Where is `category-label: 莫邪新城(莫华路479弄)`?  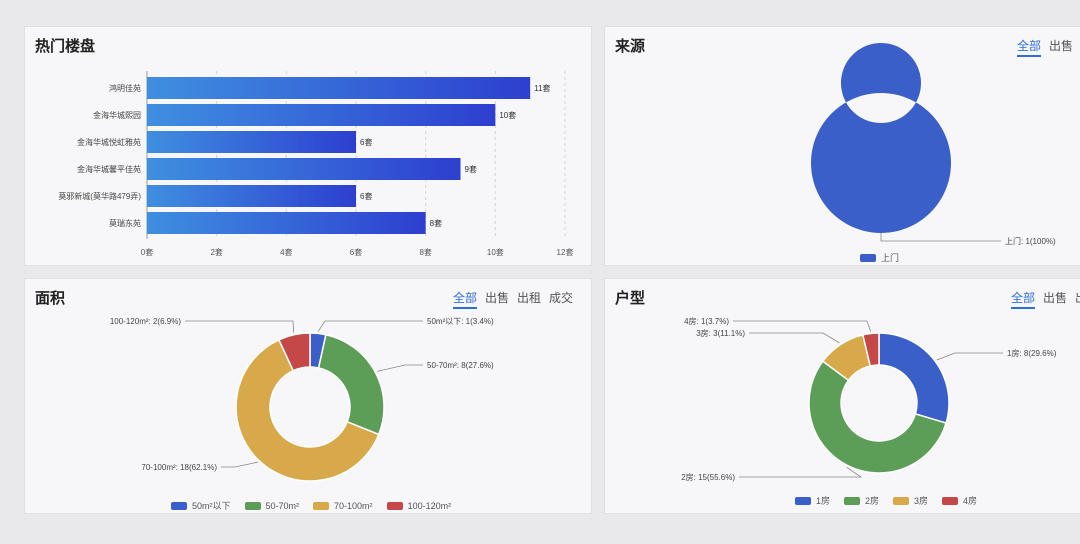
category-label: 莫邪新城(莫华路479弄) is located at coordinates (99, 196).